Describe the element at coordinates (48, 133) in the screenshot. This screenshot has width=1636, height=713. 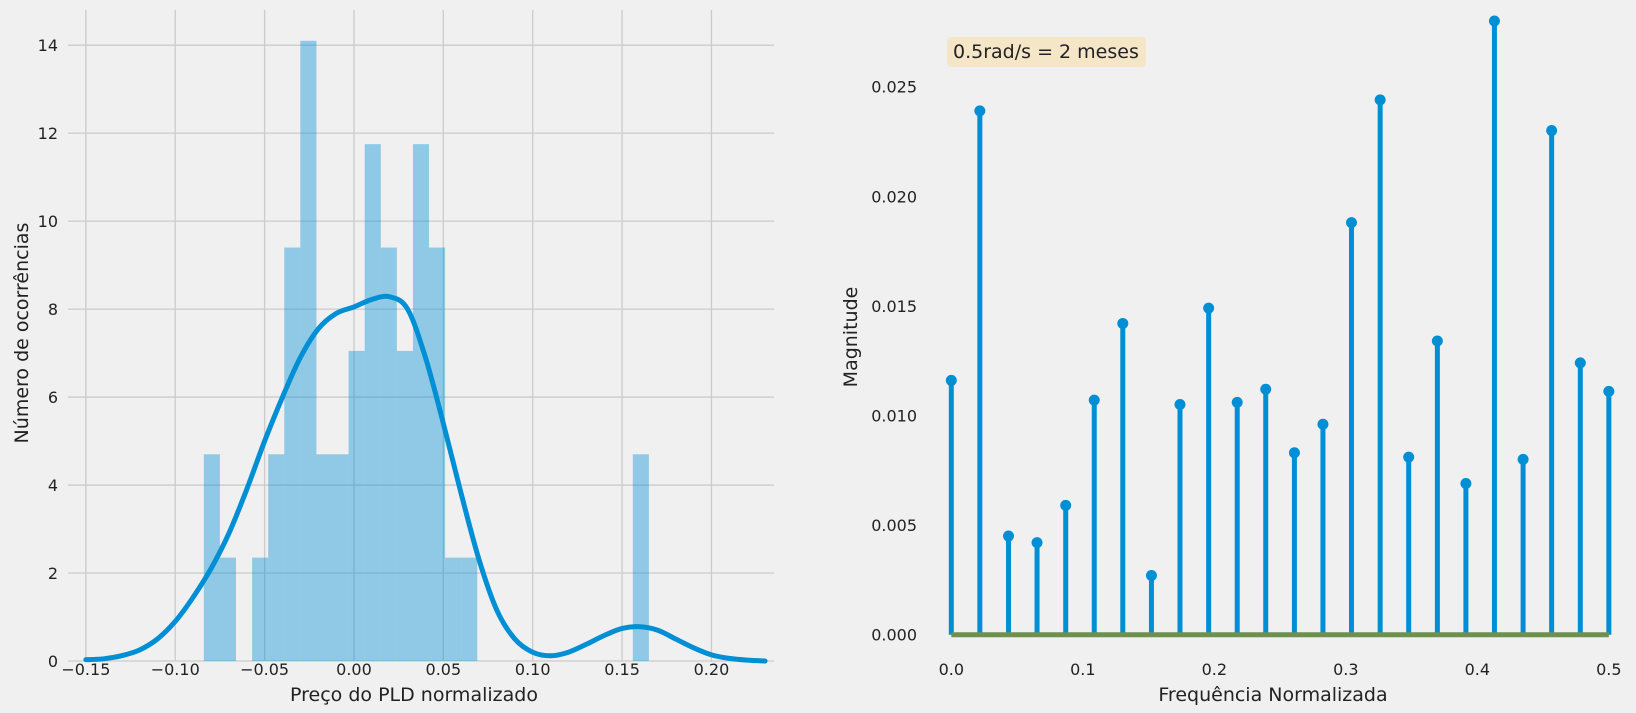
I see `y-tick-label: 12` at that location.